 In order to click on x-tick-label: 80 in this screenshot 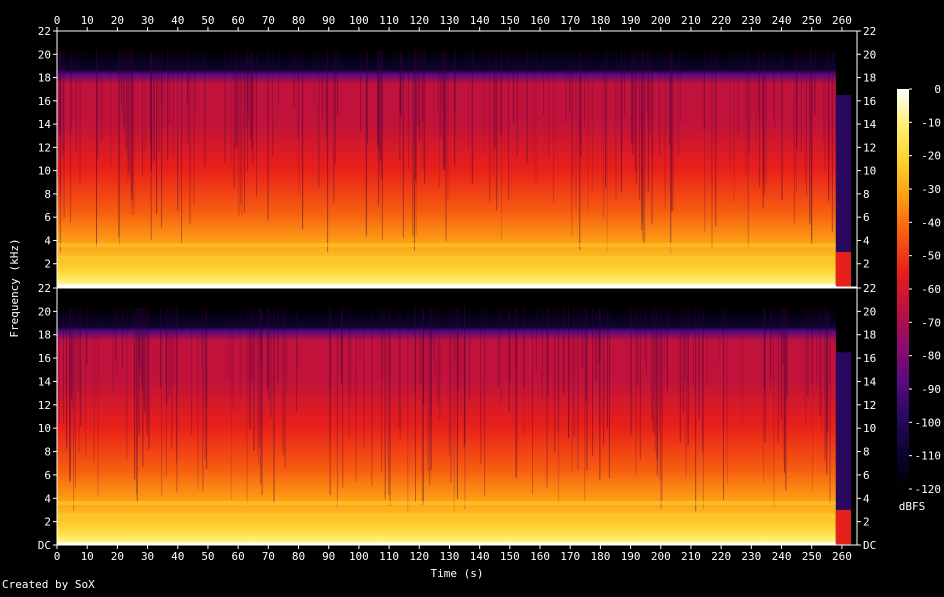, I will do `click(298, 556)`.